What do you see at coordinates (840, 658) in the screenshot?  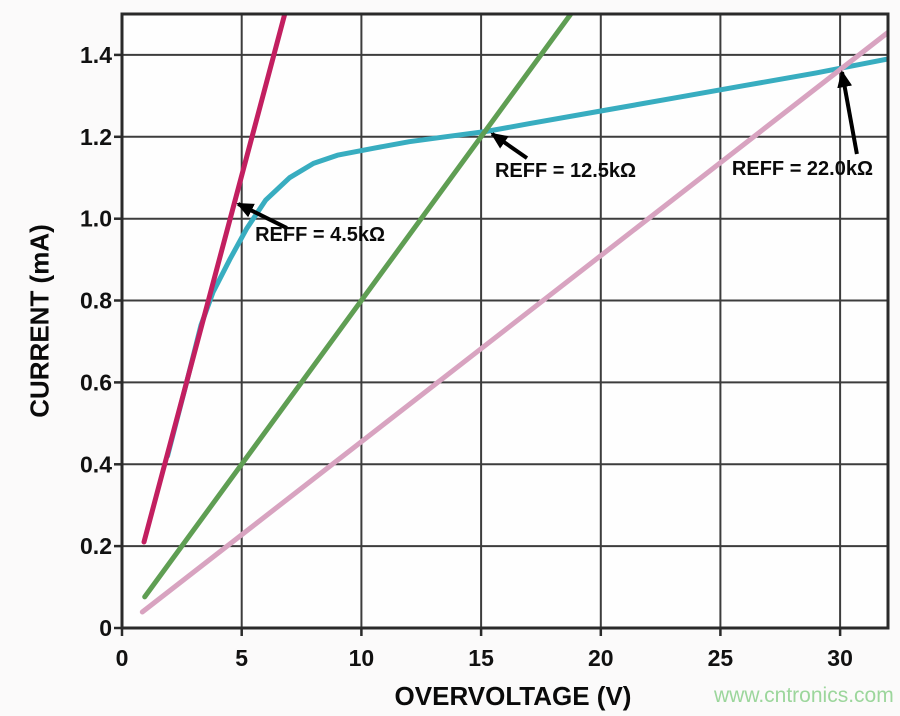 I see `x-tick-label: 30` at bounding box center [840, 658].